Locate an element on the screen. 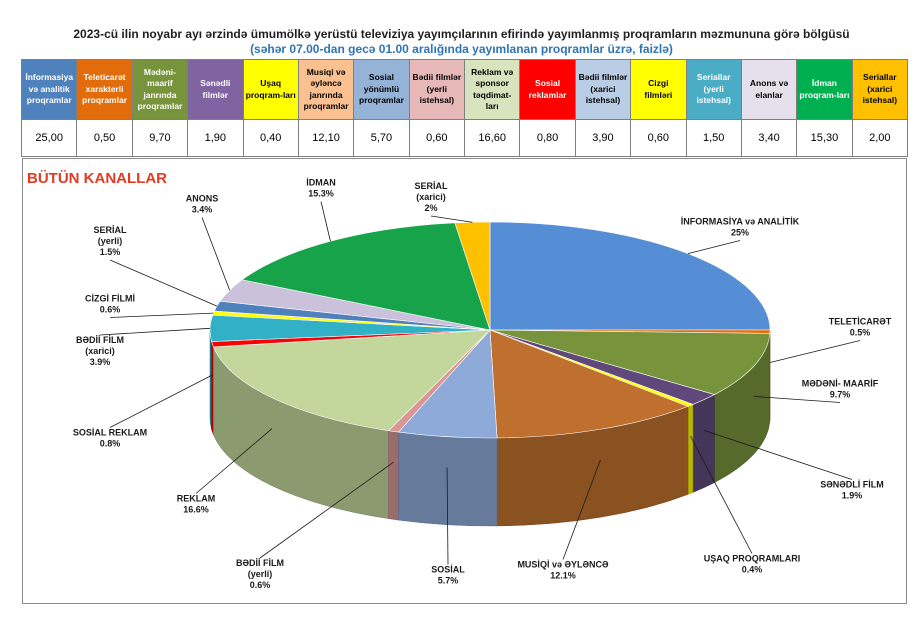 The width and height of the screenshot is (923, 630). value-cell: 2,00 is located at coordinates (880, 138).